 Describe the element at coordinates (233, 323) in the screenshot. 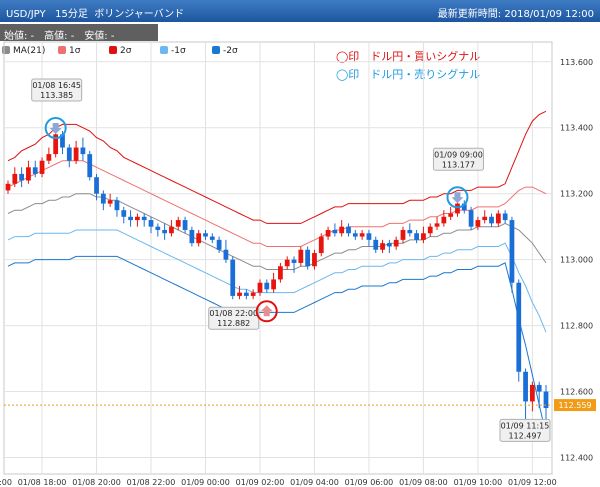

I see `annotation-value: 112.882` at that location.